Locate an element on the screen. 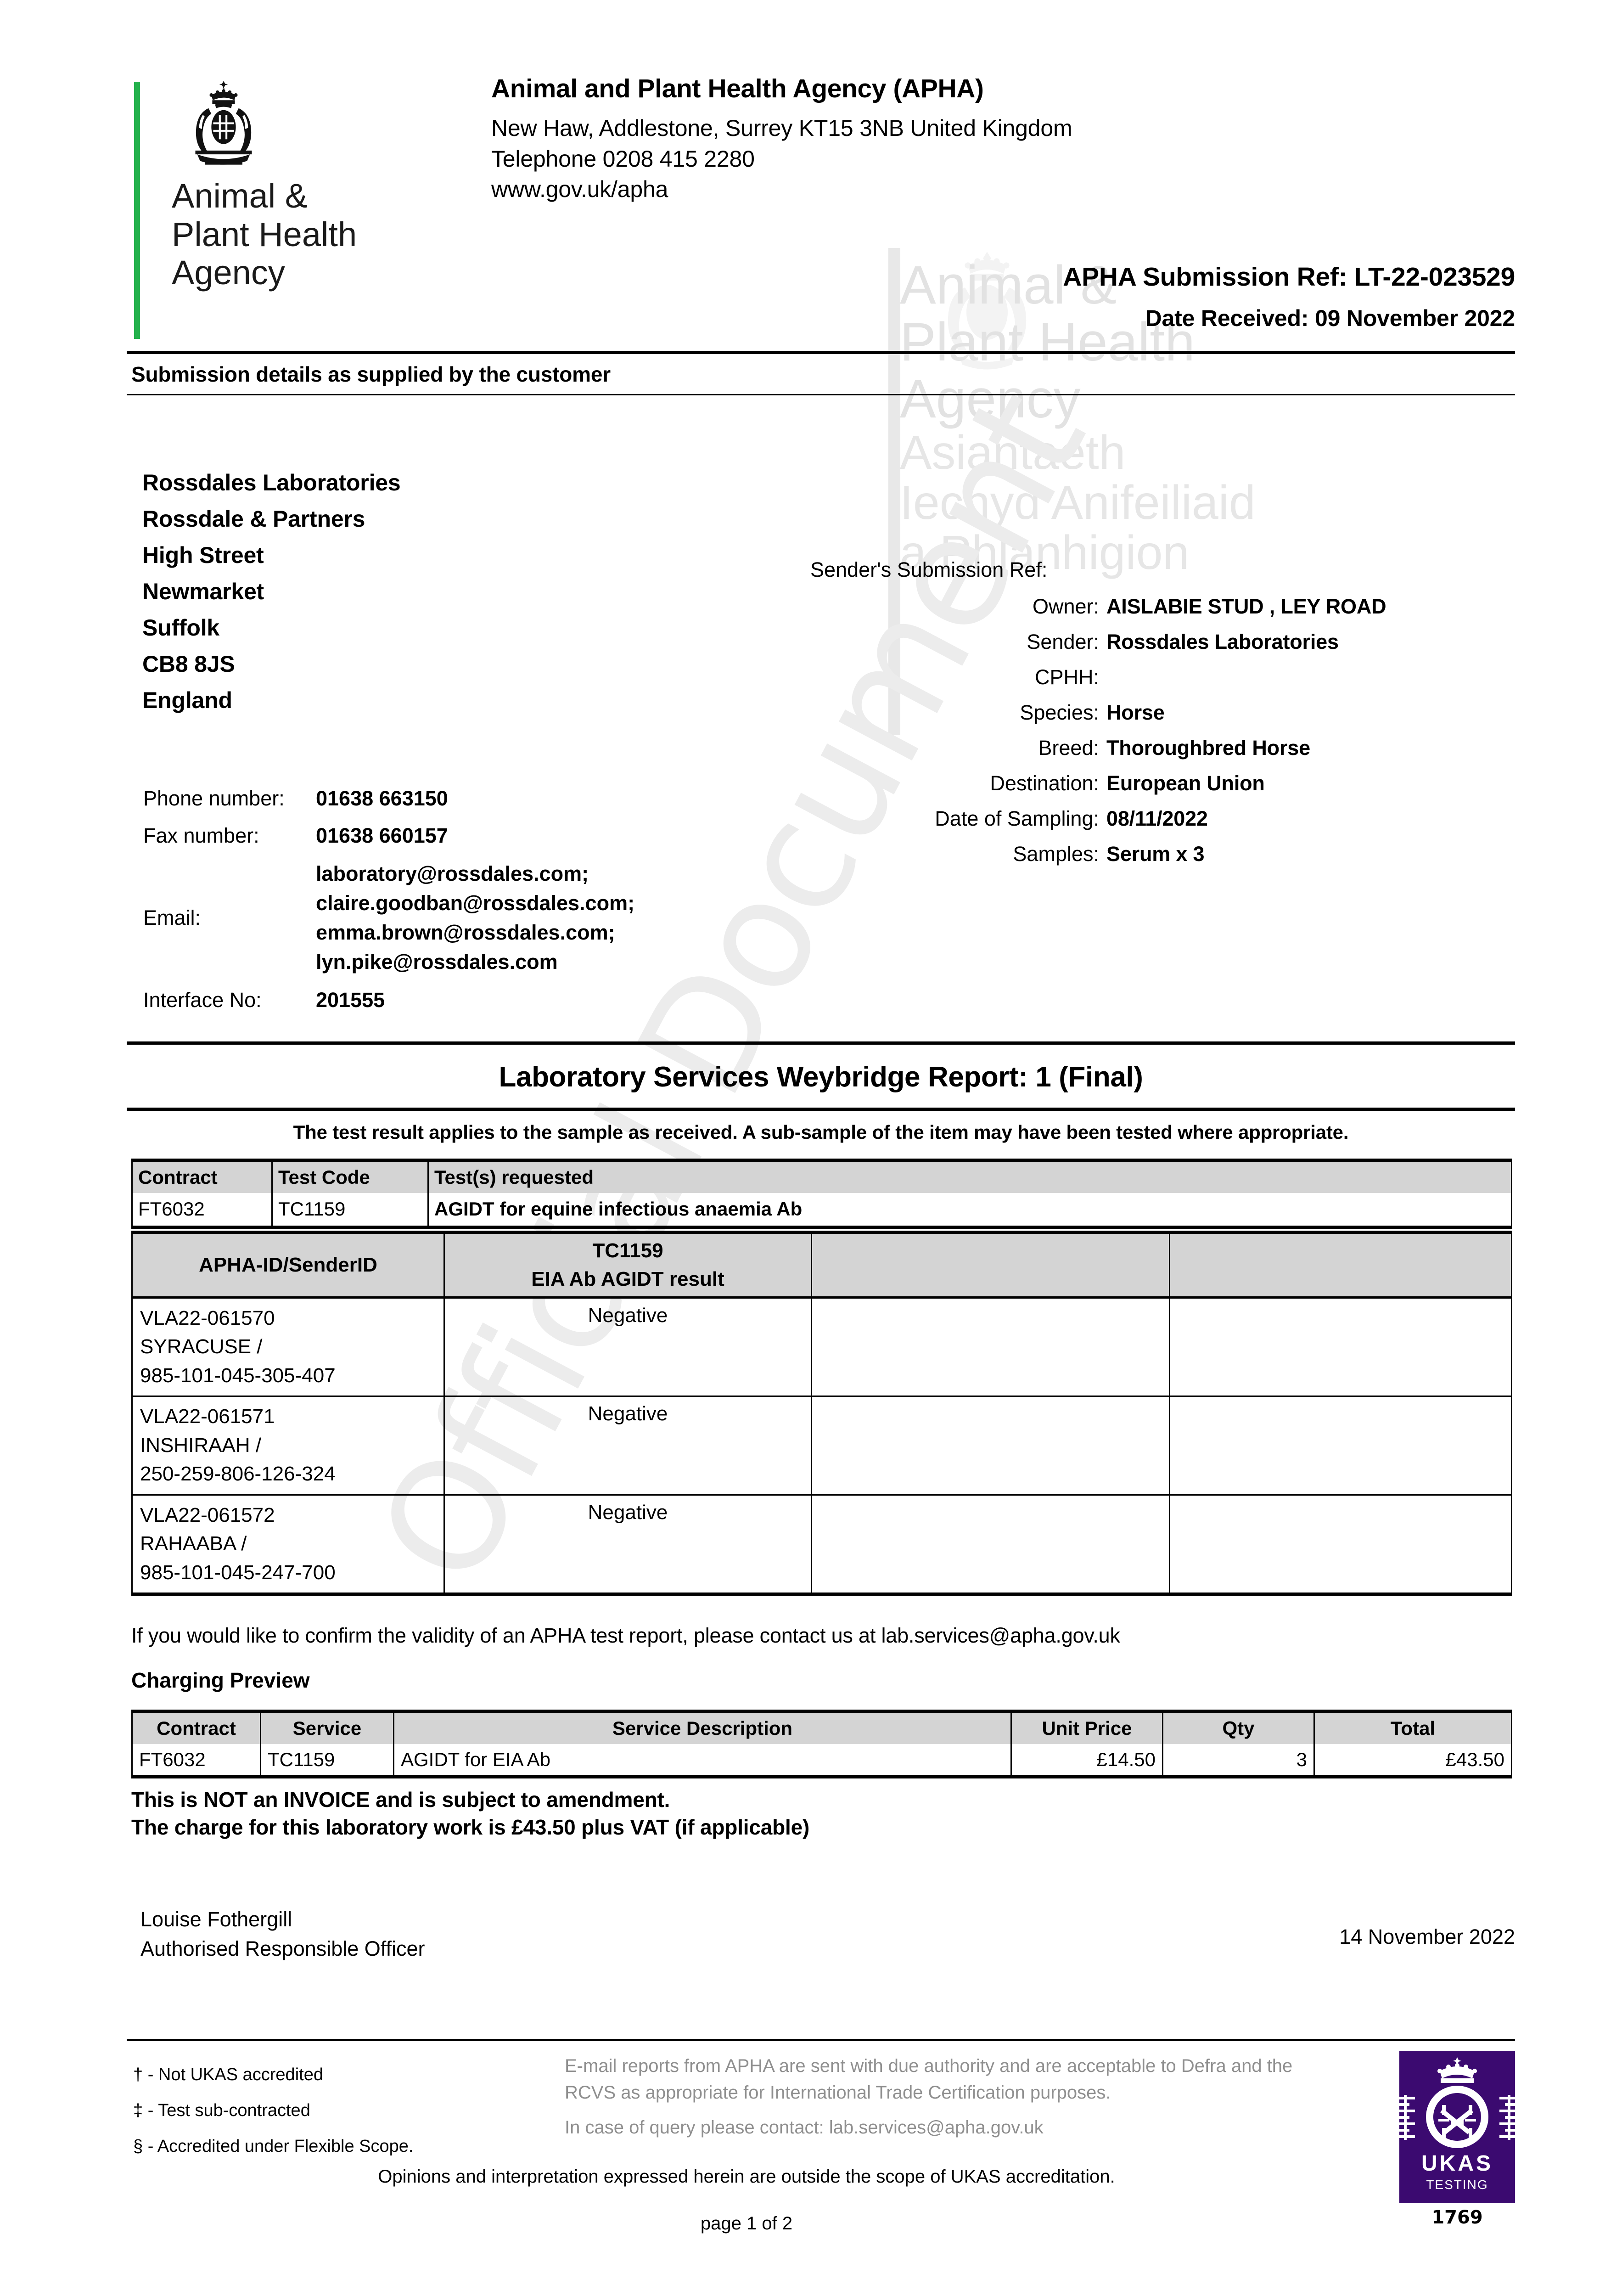 The image size is (1622, 2296). cphh-label: CPHH: is located at coordinates (1067, 677).